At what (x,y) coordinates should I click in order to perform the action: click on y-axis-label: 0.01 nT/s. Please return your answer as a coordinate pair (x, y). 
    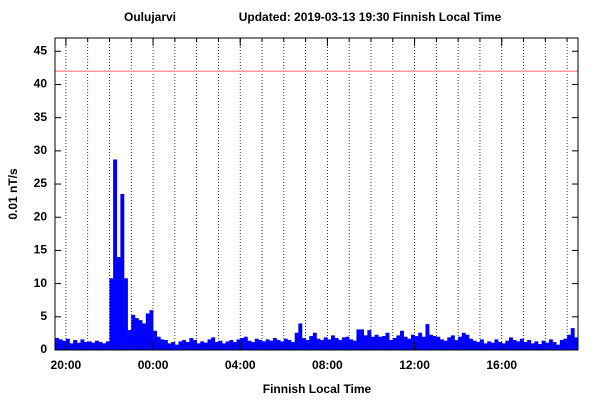
    Looking at the image, I should click on (13, 194).